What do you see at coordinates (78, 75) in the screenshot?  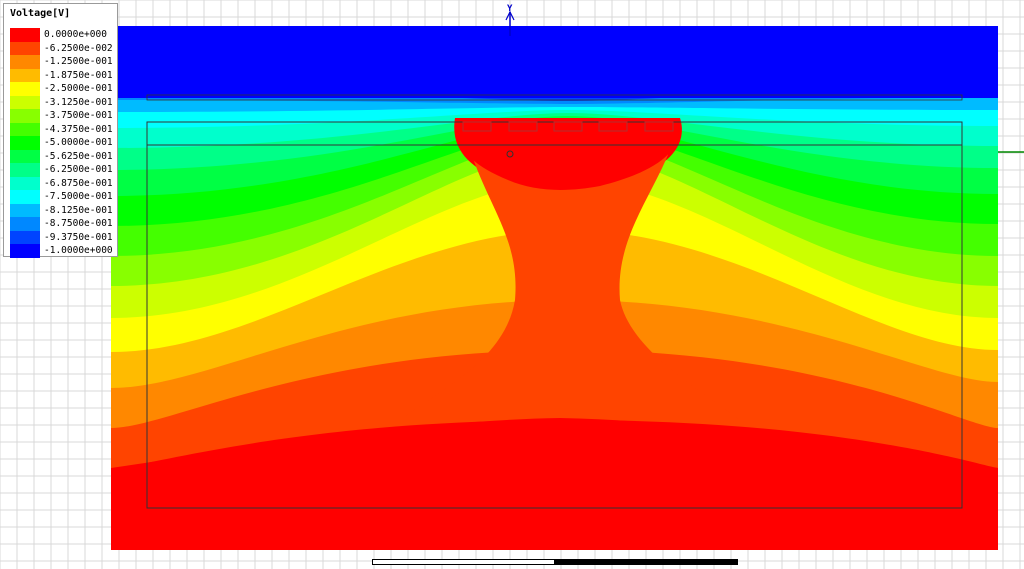 I see `legend-label: -1.8750e-001` at bounding box center [78, 75].